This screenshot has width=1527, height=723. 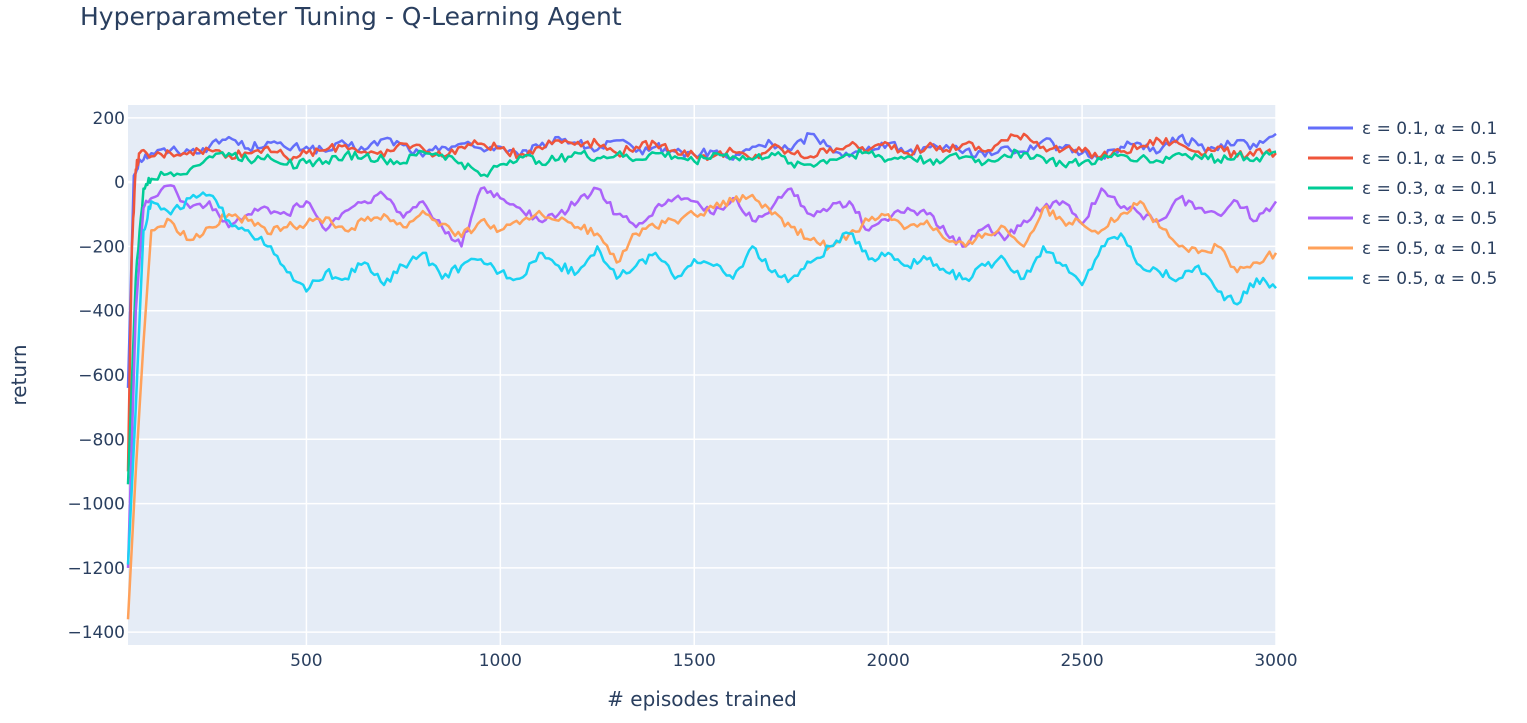 What do you see at coordinates (793, 661) in the screenshot?
I see `x-axis-ticks: 500 1000 1500 2000 2500 3000` at bounding box center [793, 661].